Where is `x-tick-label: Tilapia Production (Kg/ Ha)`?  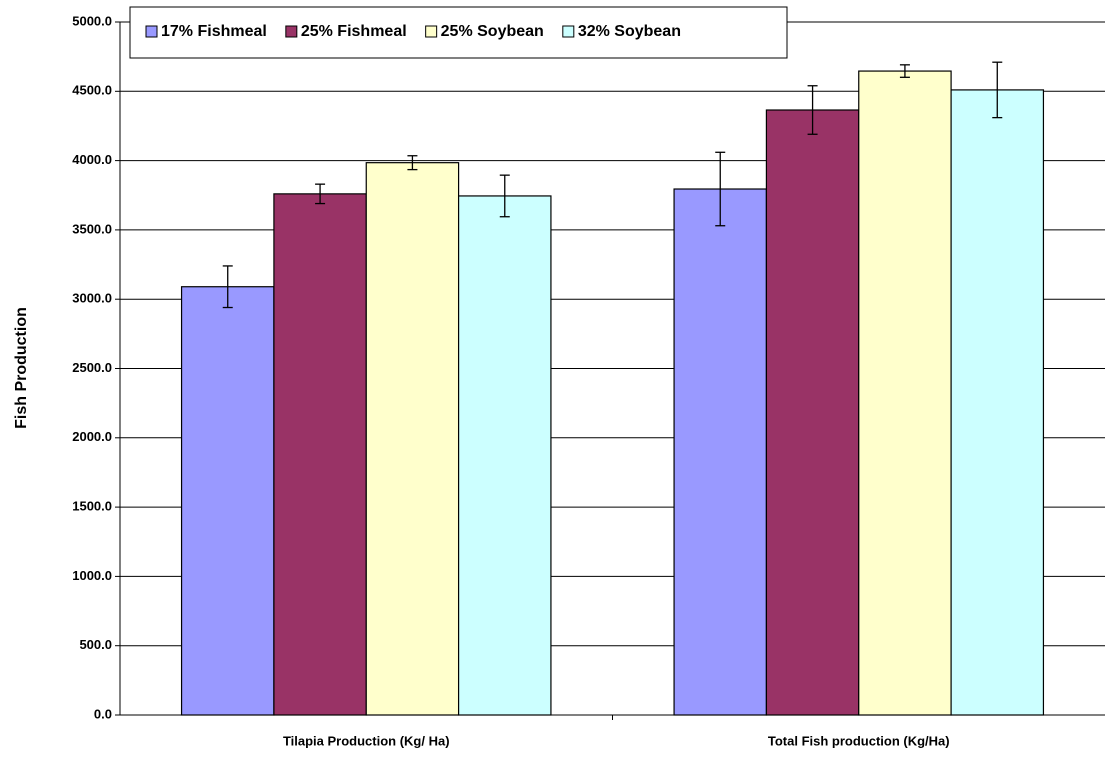
x-tick-label: Tilapia Production (Kg/ Ha) is located at coordinates (366, 740).